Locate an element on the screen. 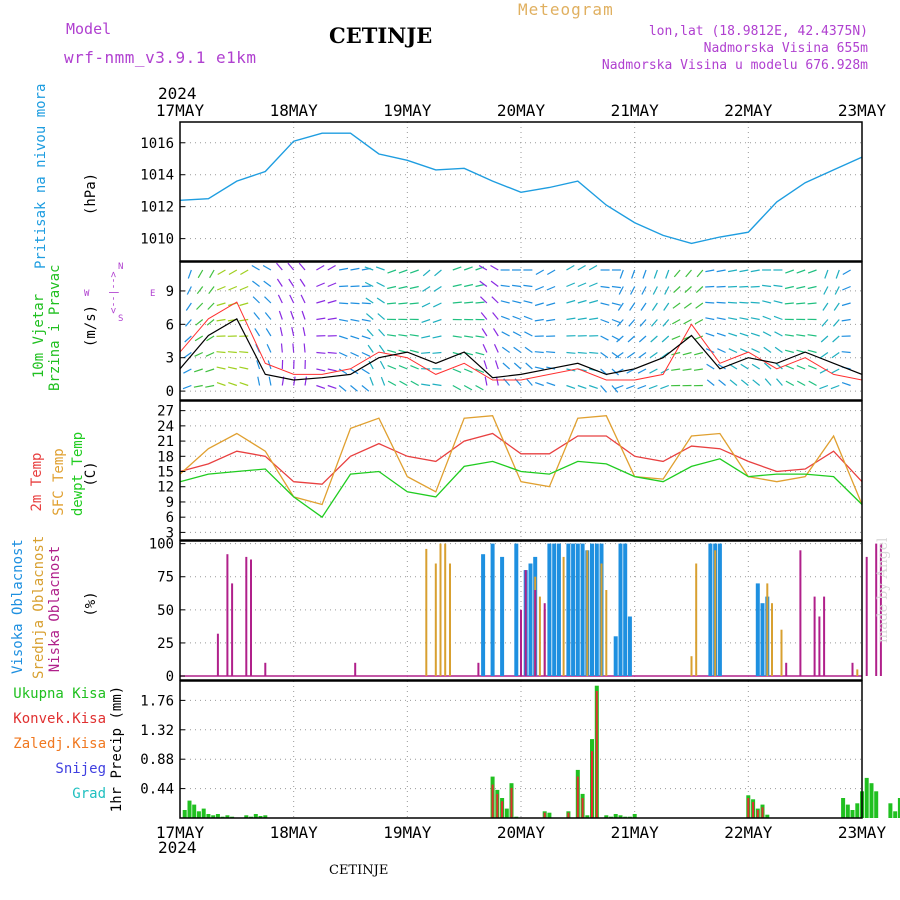 The height and width of the screenshot is (900, 900). compass-north: N is located at coordinates (121, 267).